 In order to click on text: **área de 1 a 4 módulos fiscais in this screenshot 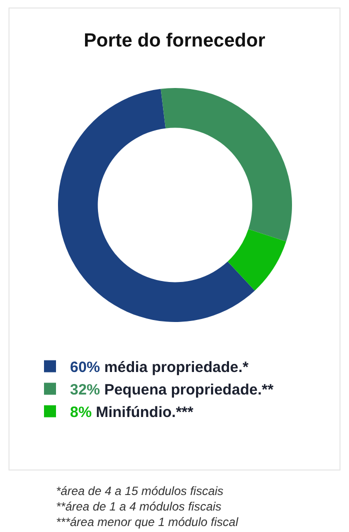, I will do `click(139, 507)`.